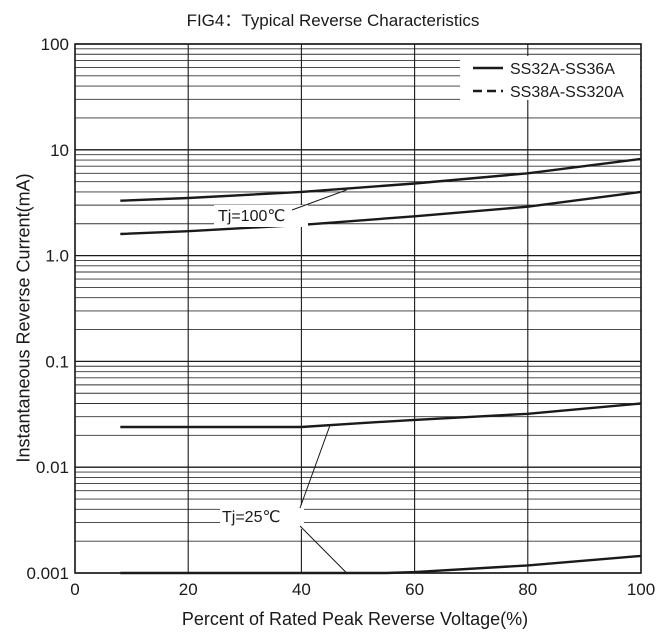  Describe the element at coordinates (188, 589) in the screenshot. I see `x-tick-label: 20` at that location.